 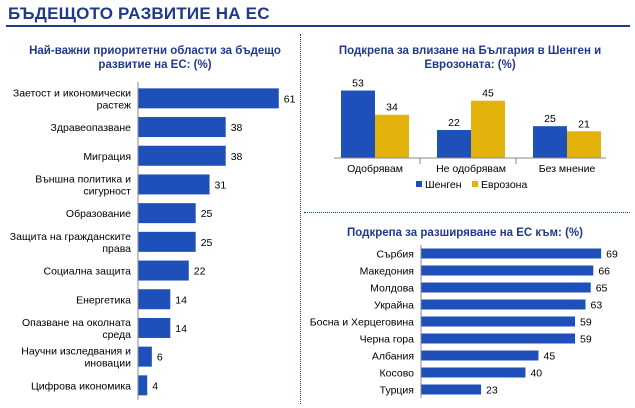 I want to click on enlargement-country-label: Косово, so click(x=397, y=374).